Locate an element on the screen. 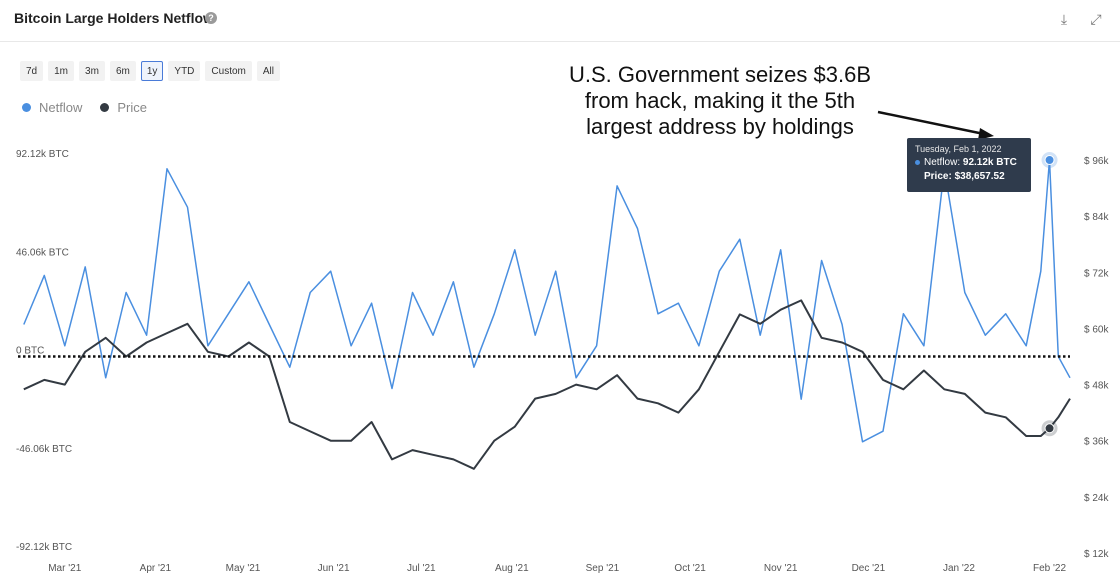  annotation-line: U.S. Government seizes $3.6B is located at coordinates (720, 74).